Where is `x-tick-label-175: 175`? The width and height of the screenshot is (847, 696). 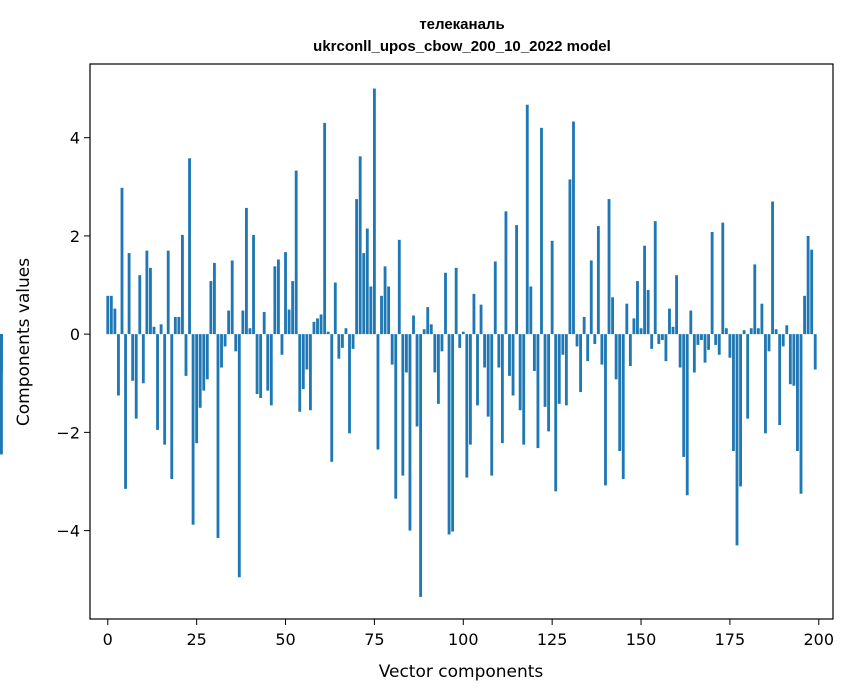 x-tick-label-175: 175 is located at coordinates (730, 639).